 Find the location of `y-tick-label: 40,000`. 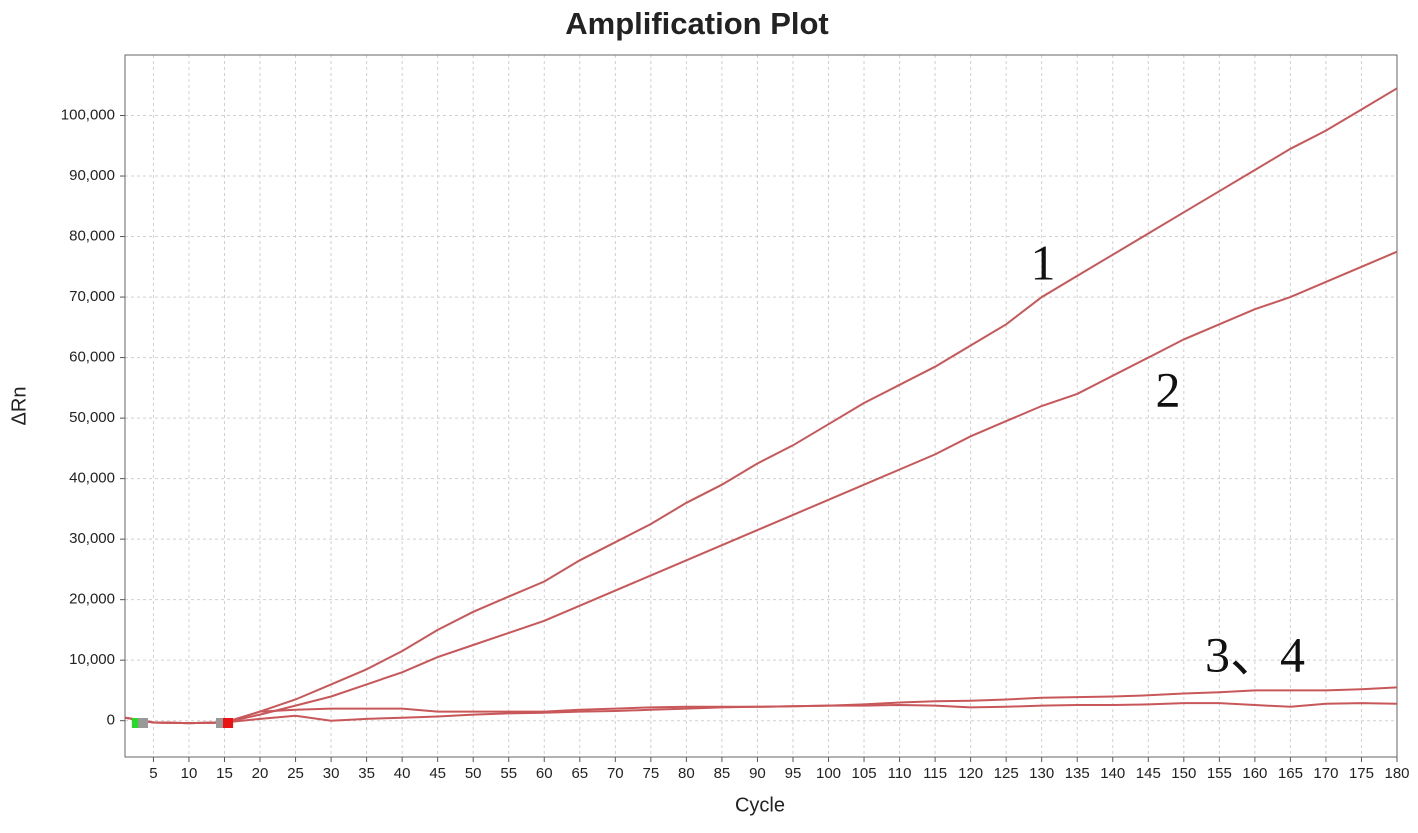

y-tick-label: 40,000 is located at coordinates (92, 478).